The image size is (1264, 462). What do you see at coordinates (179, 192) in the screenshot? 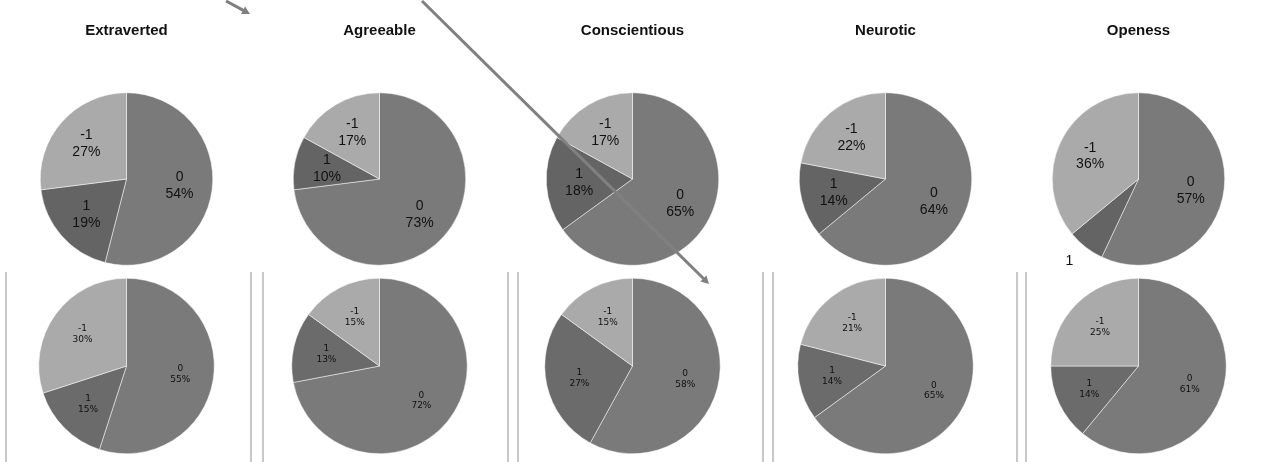
I see `data-label: 54%` at bounding box center [179, 192].